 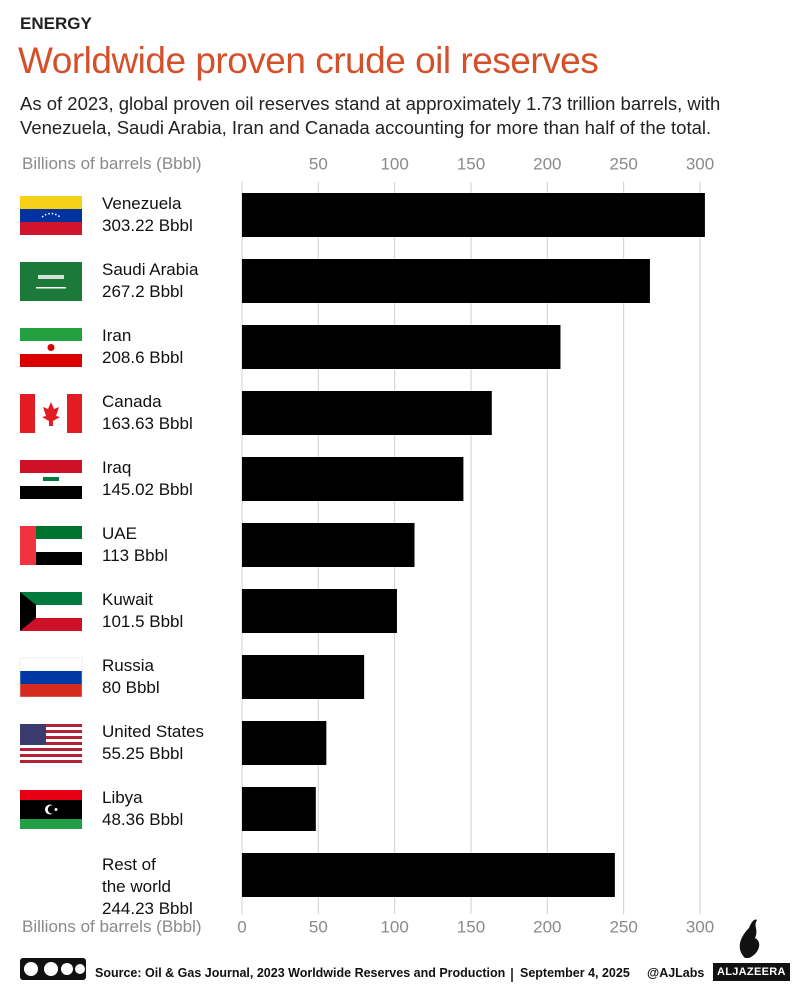 I want to click on title: Worldwide proven crude oil reserves, so click(x=308, y=60).